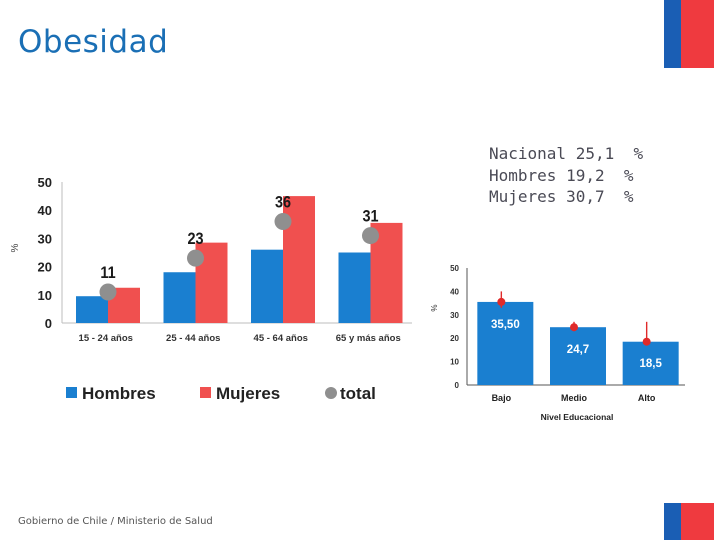 This screenshot has height=540, width=720. I want to click on x-tick-label: 15 - 24 años, so click(106, 338).